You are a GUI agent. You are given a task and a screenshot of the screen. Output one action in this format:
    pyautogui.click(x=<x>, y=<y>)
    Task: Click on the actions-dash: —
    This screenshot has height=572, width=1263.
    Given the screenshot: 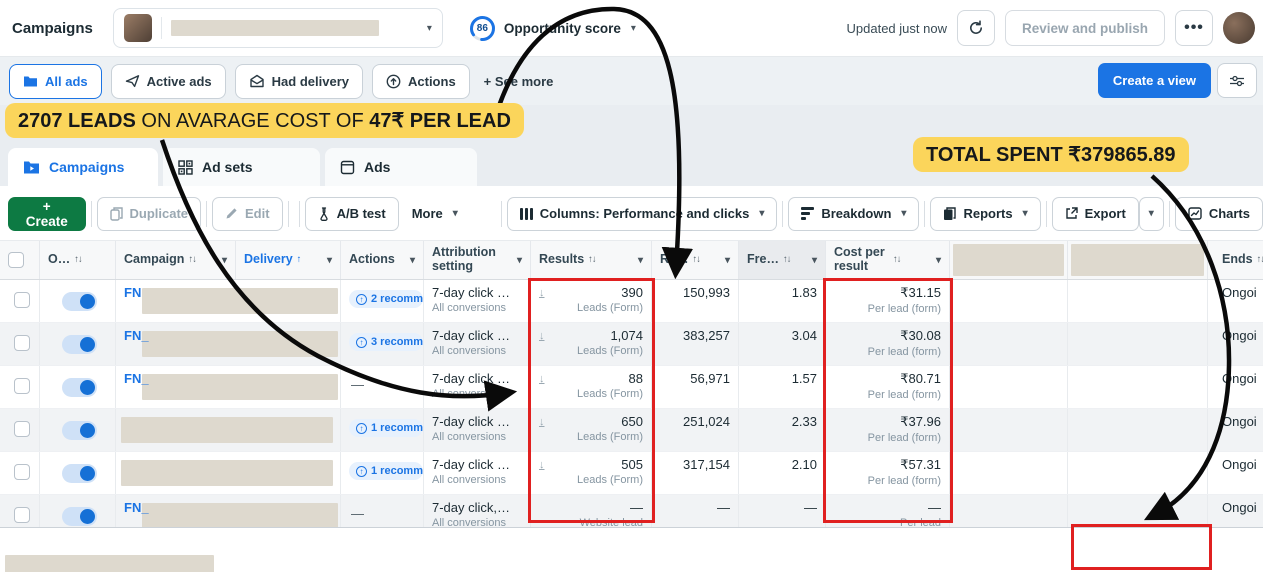 What is the action you would take?
    pyautogui.click(x=357, y=513)
    